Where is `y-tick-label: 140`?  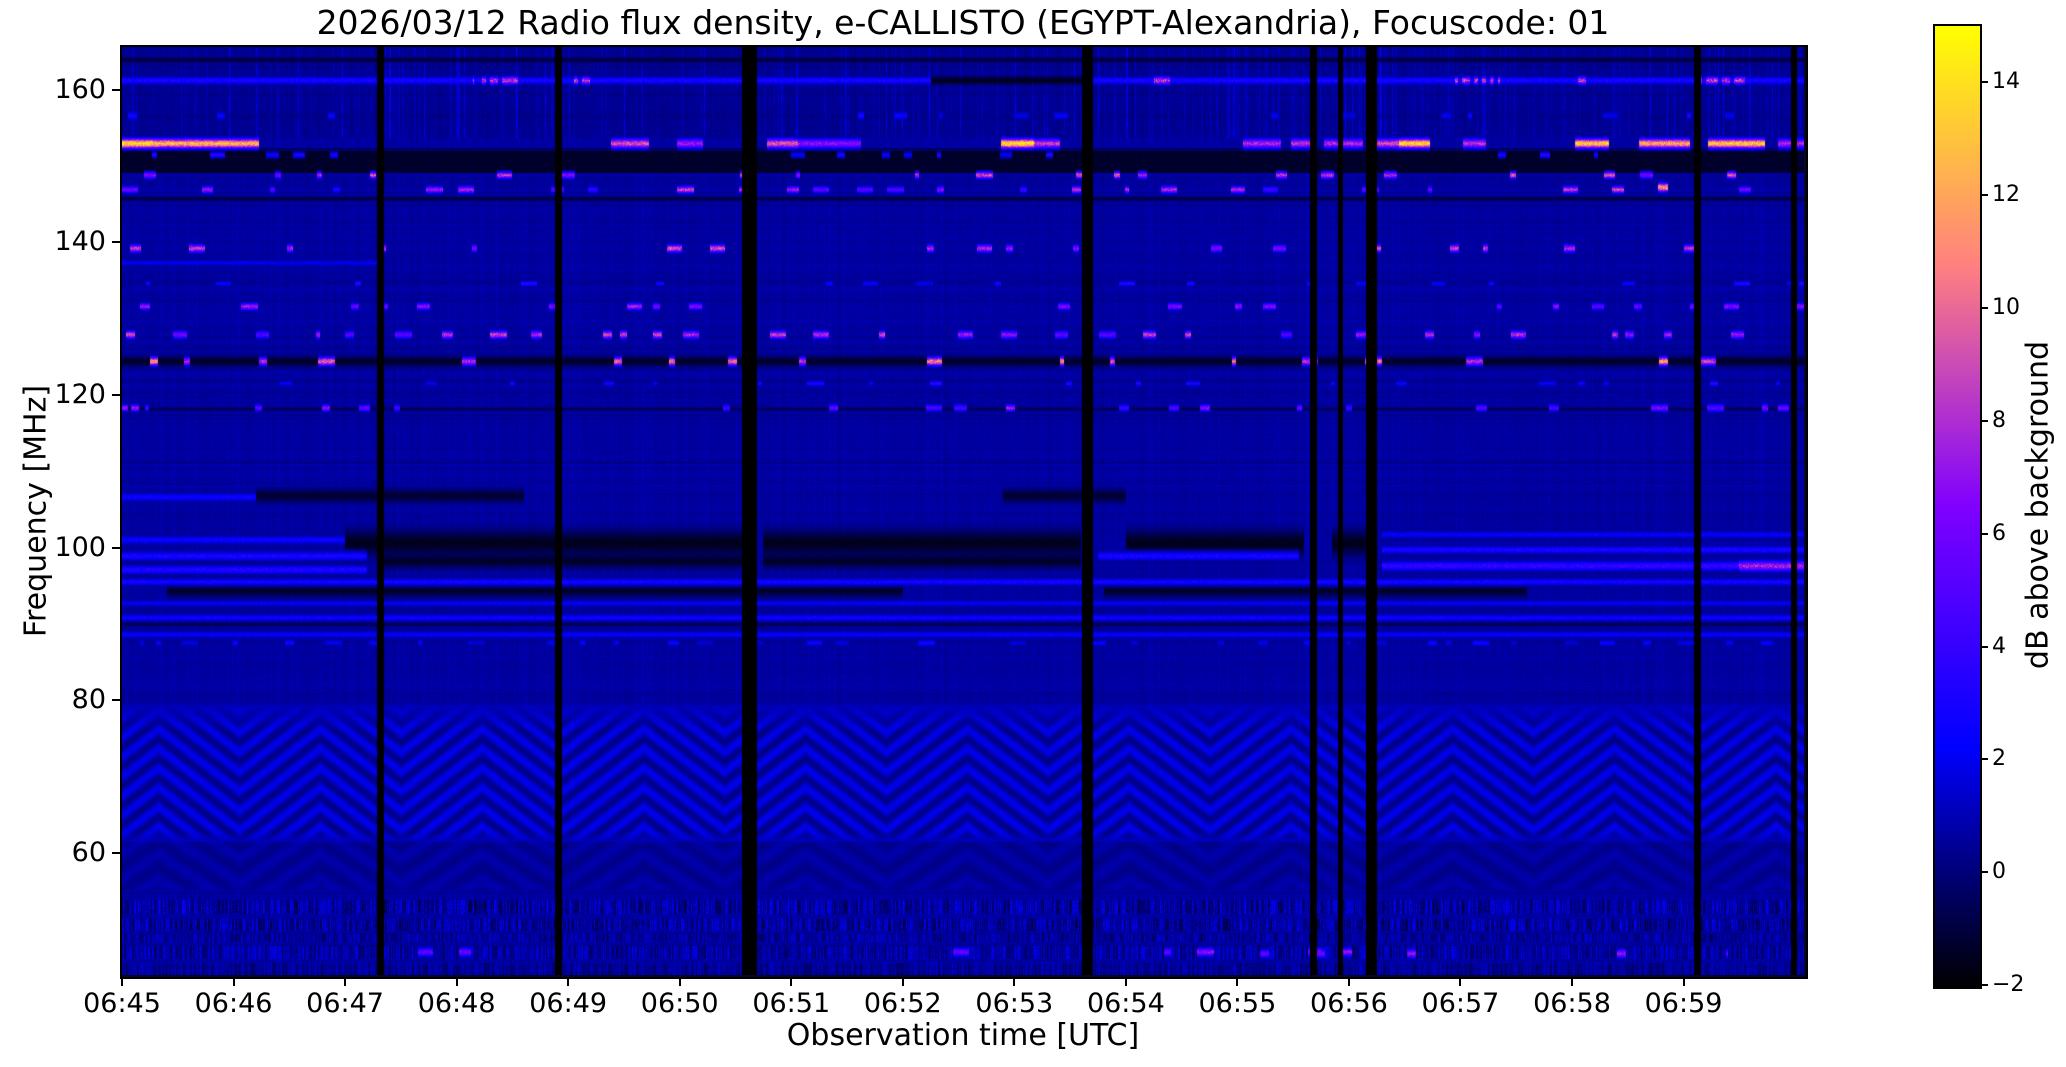 y-tick-label: 140 is located at coordinates (80, 242).